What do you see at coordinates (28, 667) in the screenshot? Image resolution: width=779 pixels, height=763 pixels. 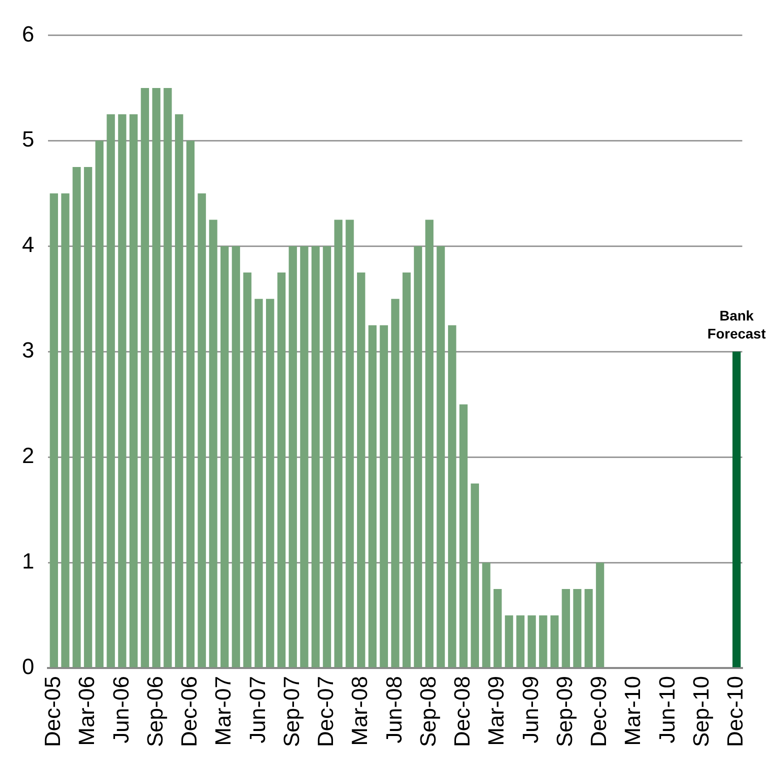 I see `y-tick-label: 0` at bounding box center [28, 667].